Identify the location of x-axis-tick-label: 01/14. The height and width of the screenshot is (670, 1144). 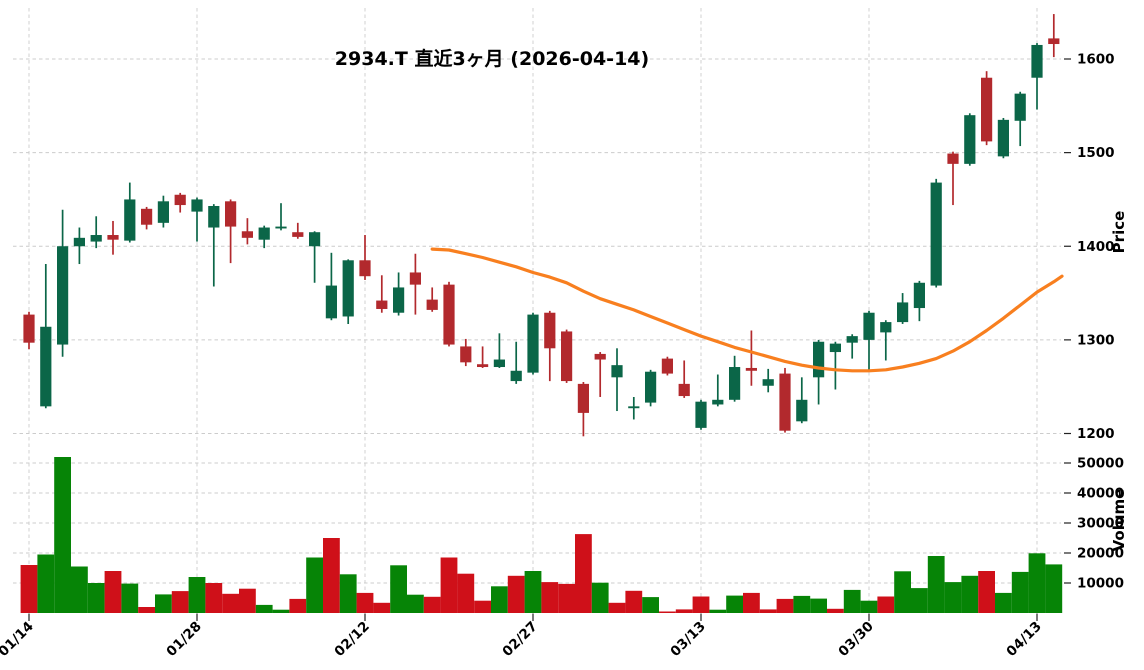
(18, 639).